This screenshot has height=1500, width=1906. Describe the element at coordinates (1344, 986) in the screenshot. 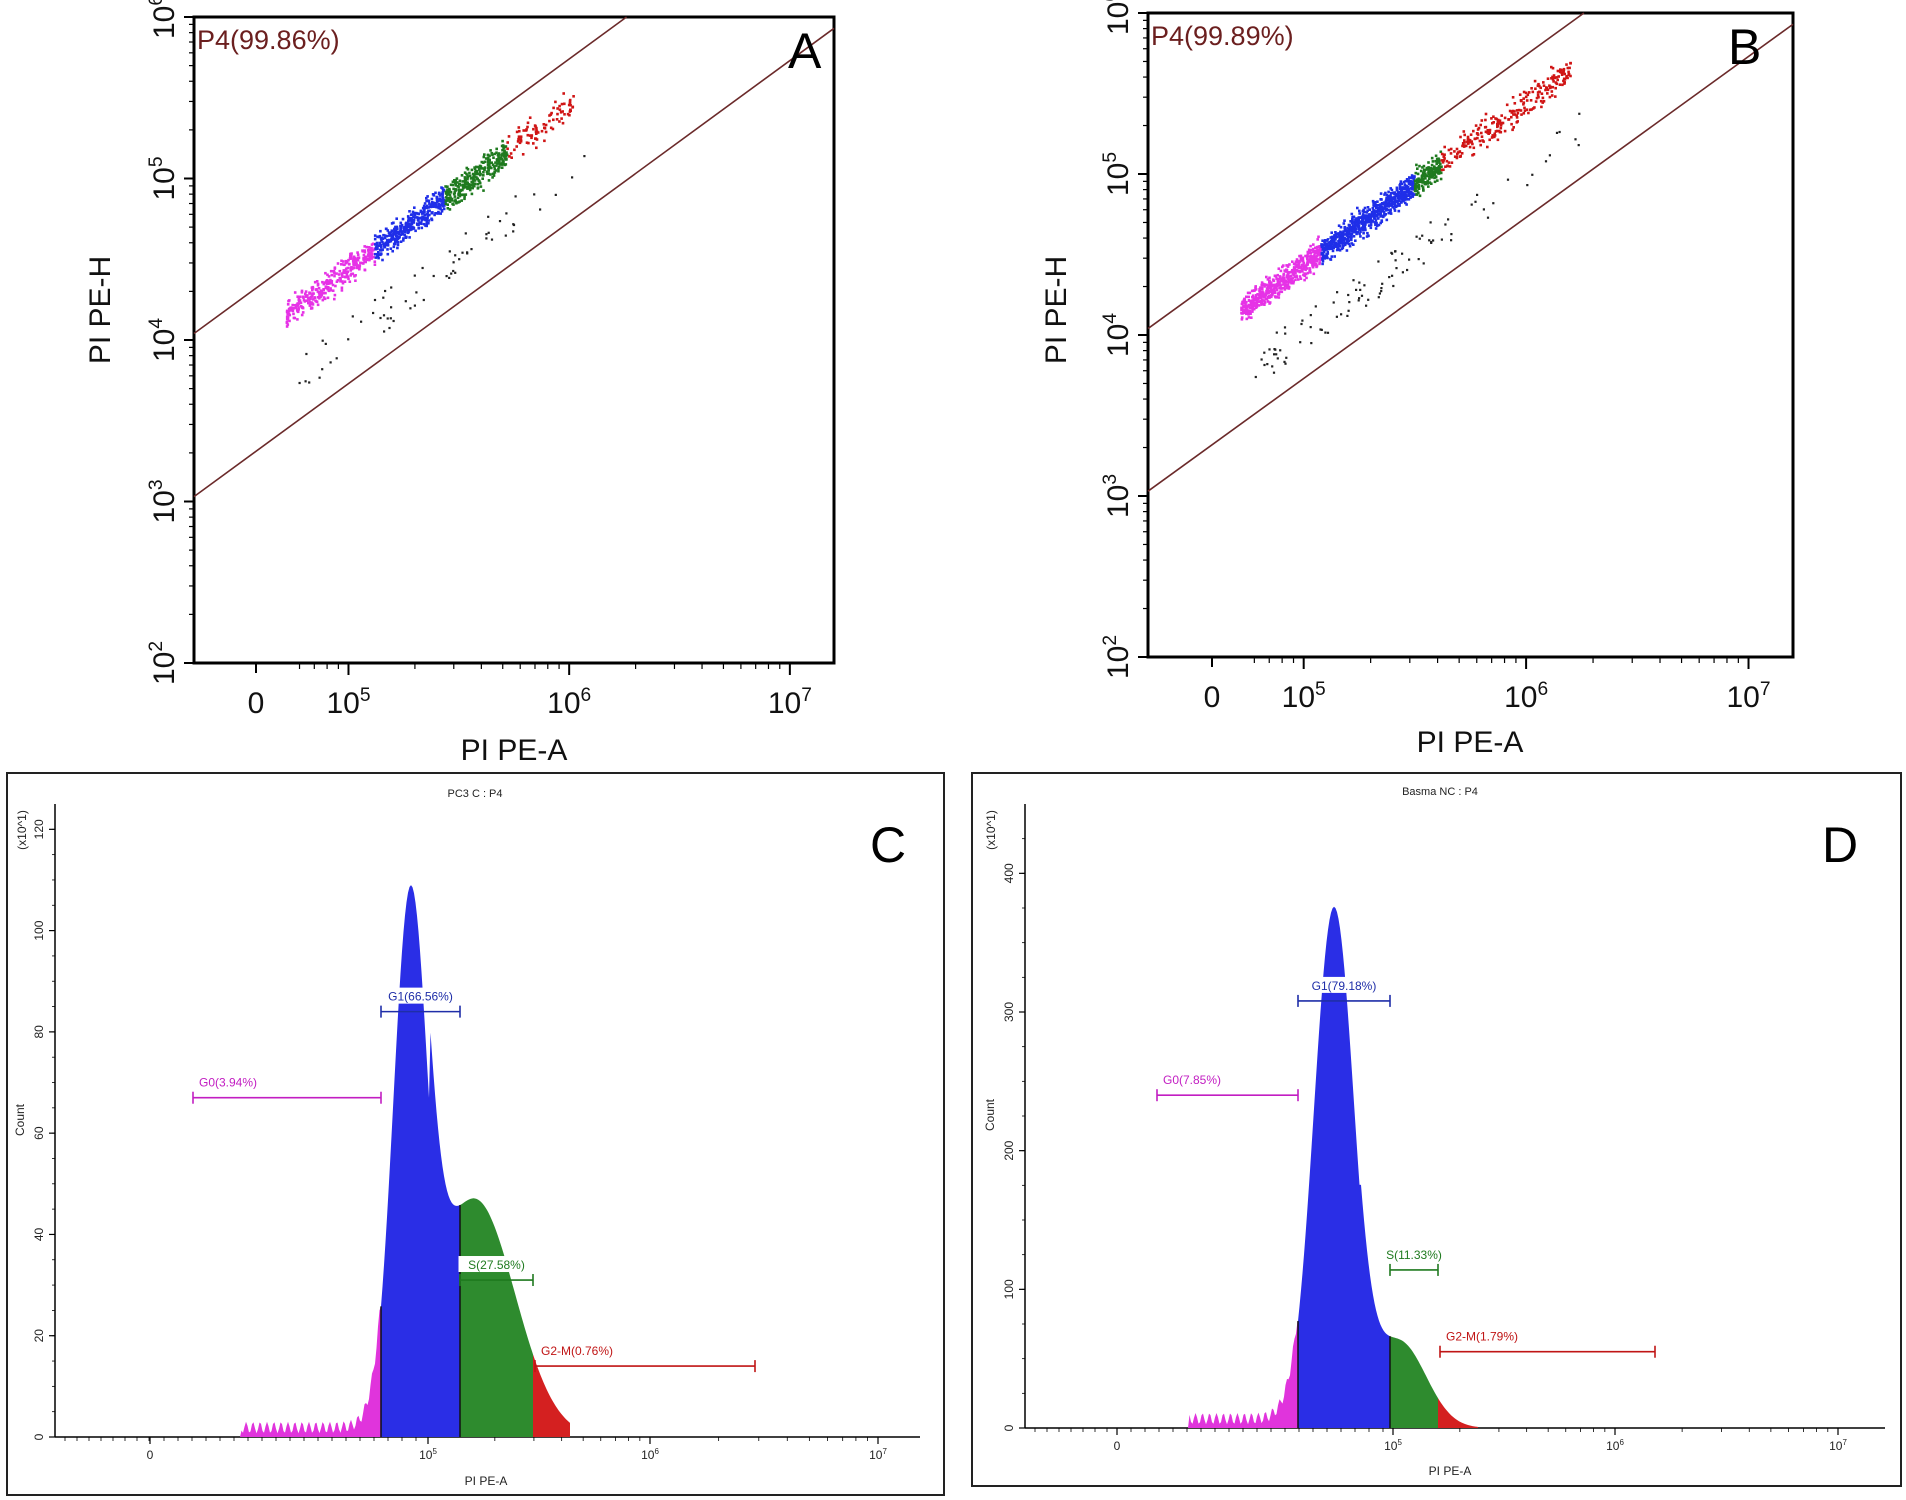

I see `gate-label: G1(79.18%)` at that location.